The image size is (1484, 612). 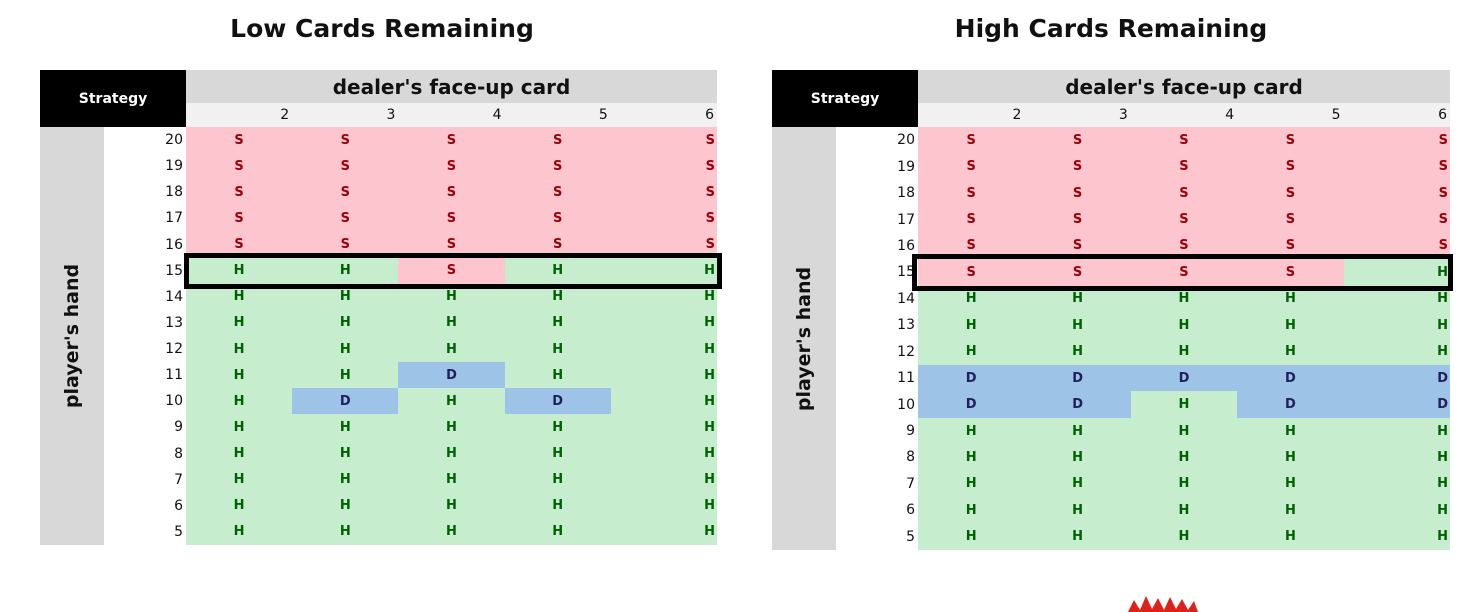 I want to click on player-hand-label-column: player's hand, so click(x=804, y=338).